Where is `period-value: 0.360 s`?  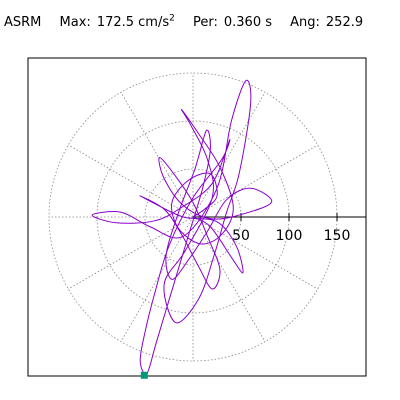
period-value: 0.360 s is located at coordinates (247, 23).